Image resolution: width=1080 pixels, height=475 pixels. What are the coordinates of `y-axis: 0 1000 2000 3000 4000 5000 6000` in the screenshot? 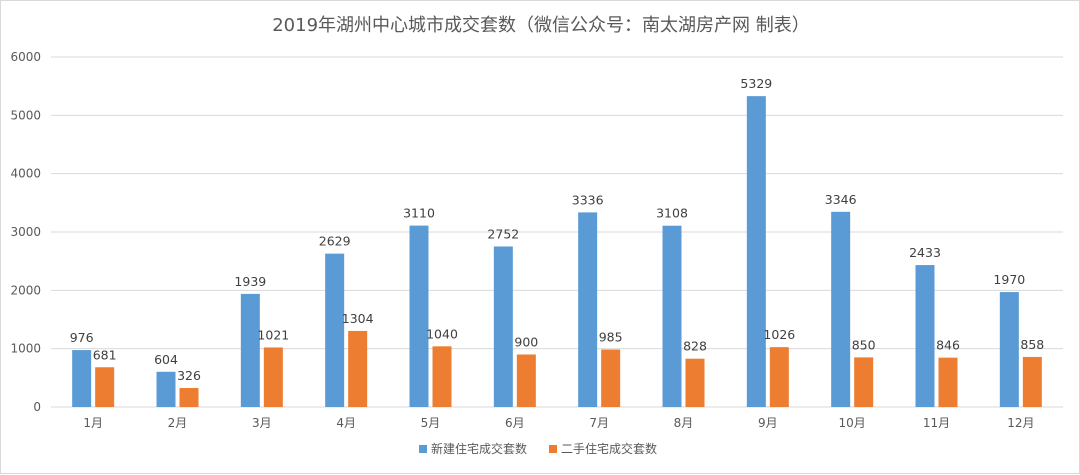 It's located at (25, 232).